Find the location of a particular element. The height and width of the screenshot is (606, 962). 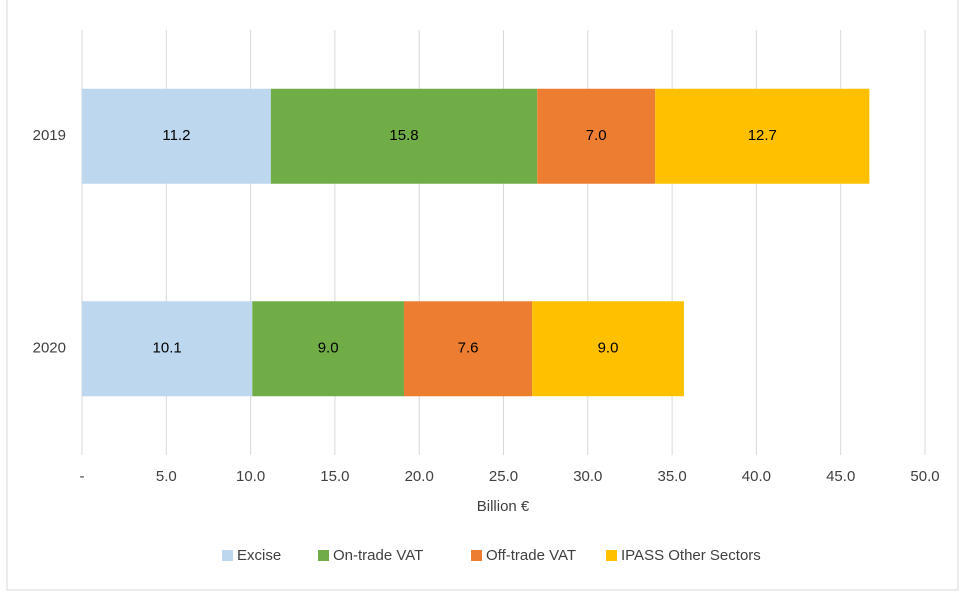

x-tick-label: 30.0 is located at coordinates (587, 476).